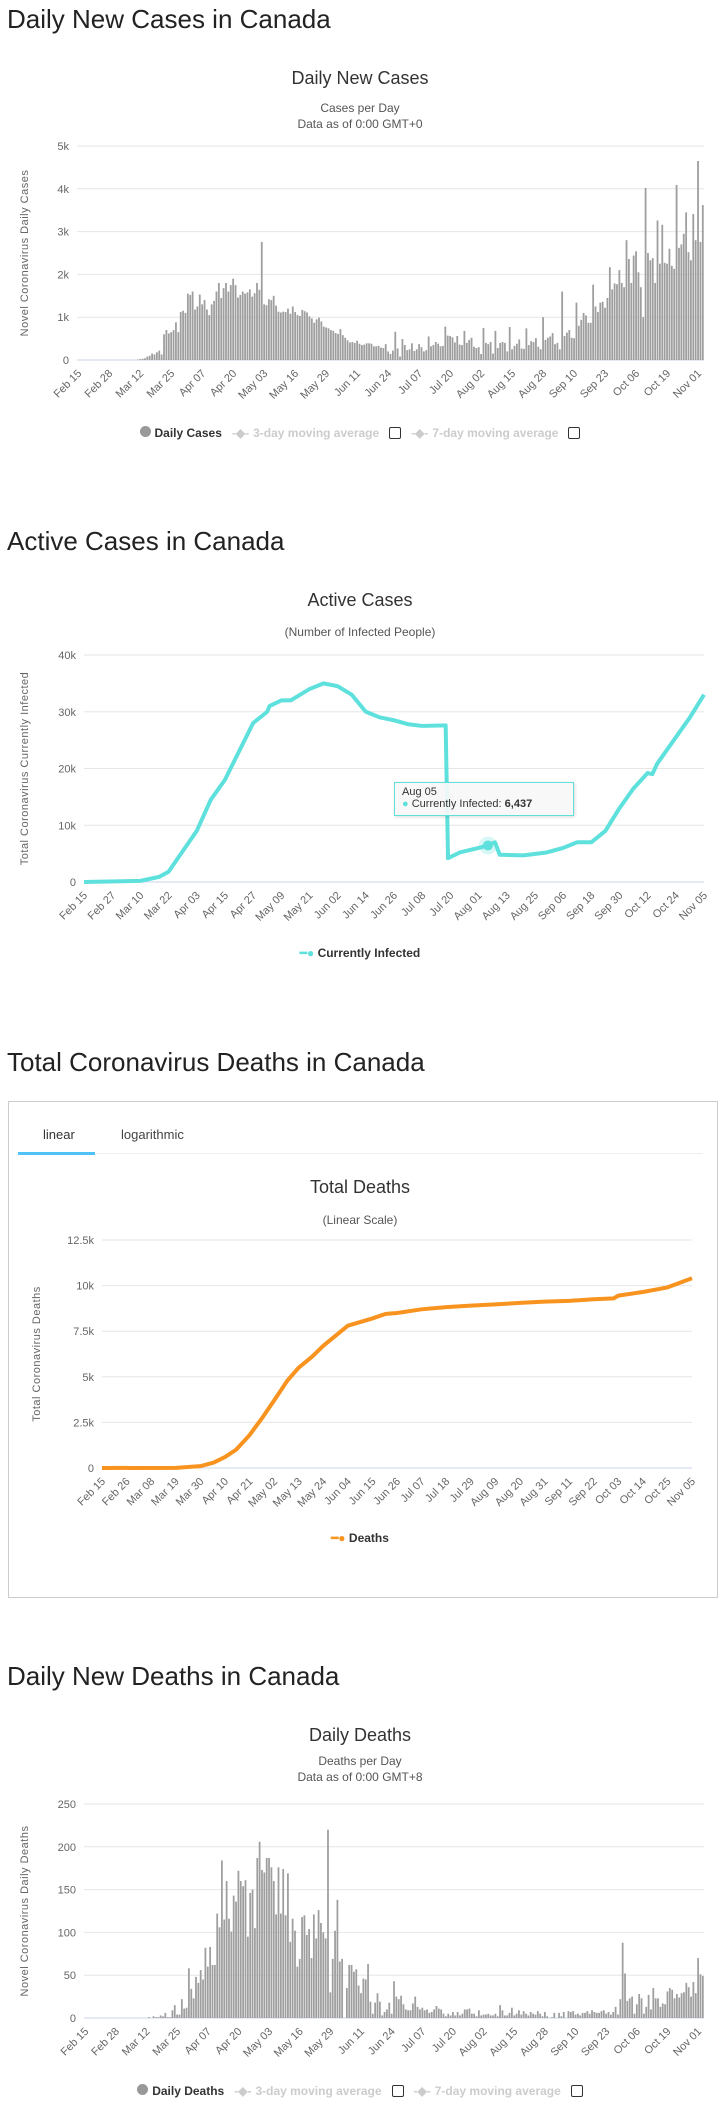 The image size is (720, 2108). Describe the element at coordinates (152, 1134) in the screenshot. I see `tab-logarithmic: logarithmic` at that location.